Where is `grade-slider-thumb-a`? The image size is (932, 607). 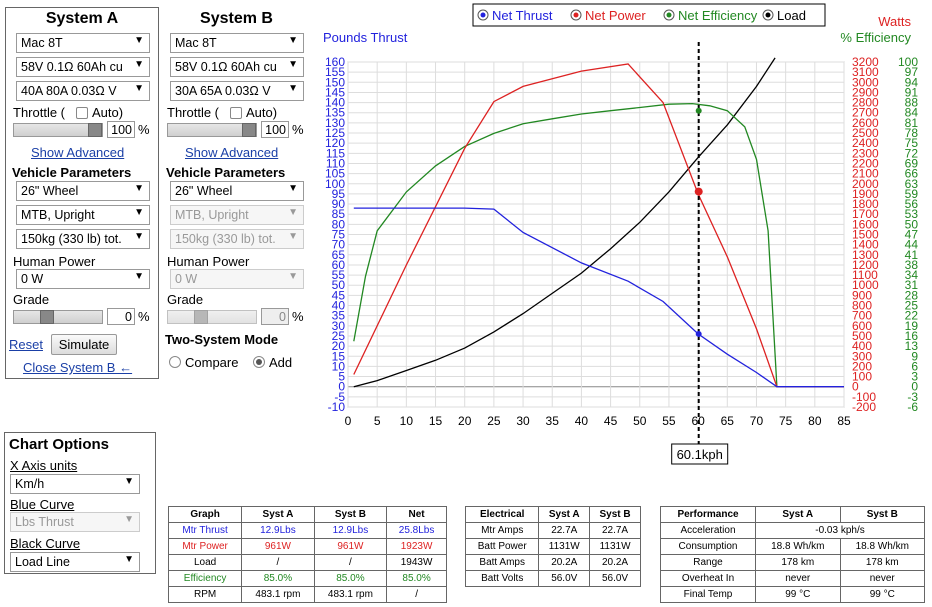 grade-slider-thumb-a is located at coordinates (46, 317).